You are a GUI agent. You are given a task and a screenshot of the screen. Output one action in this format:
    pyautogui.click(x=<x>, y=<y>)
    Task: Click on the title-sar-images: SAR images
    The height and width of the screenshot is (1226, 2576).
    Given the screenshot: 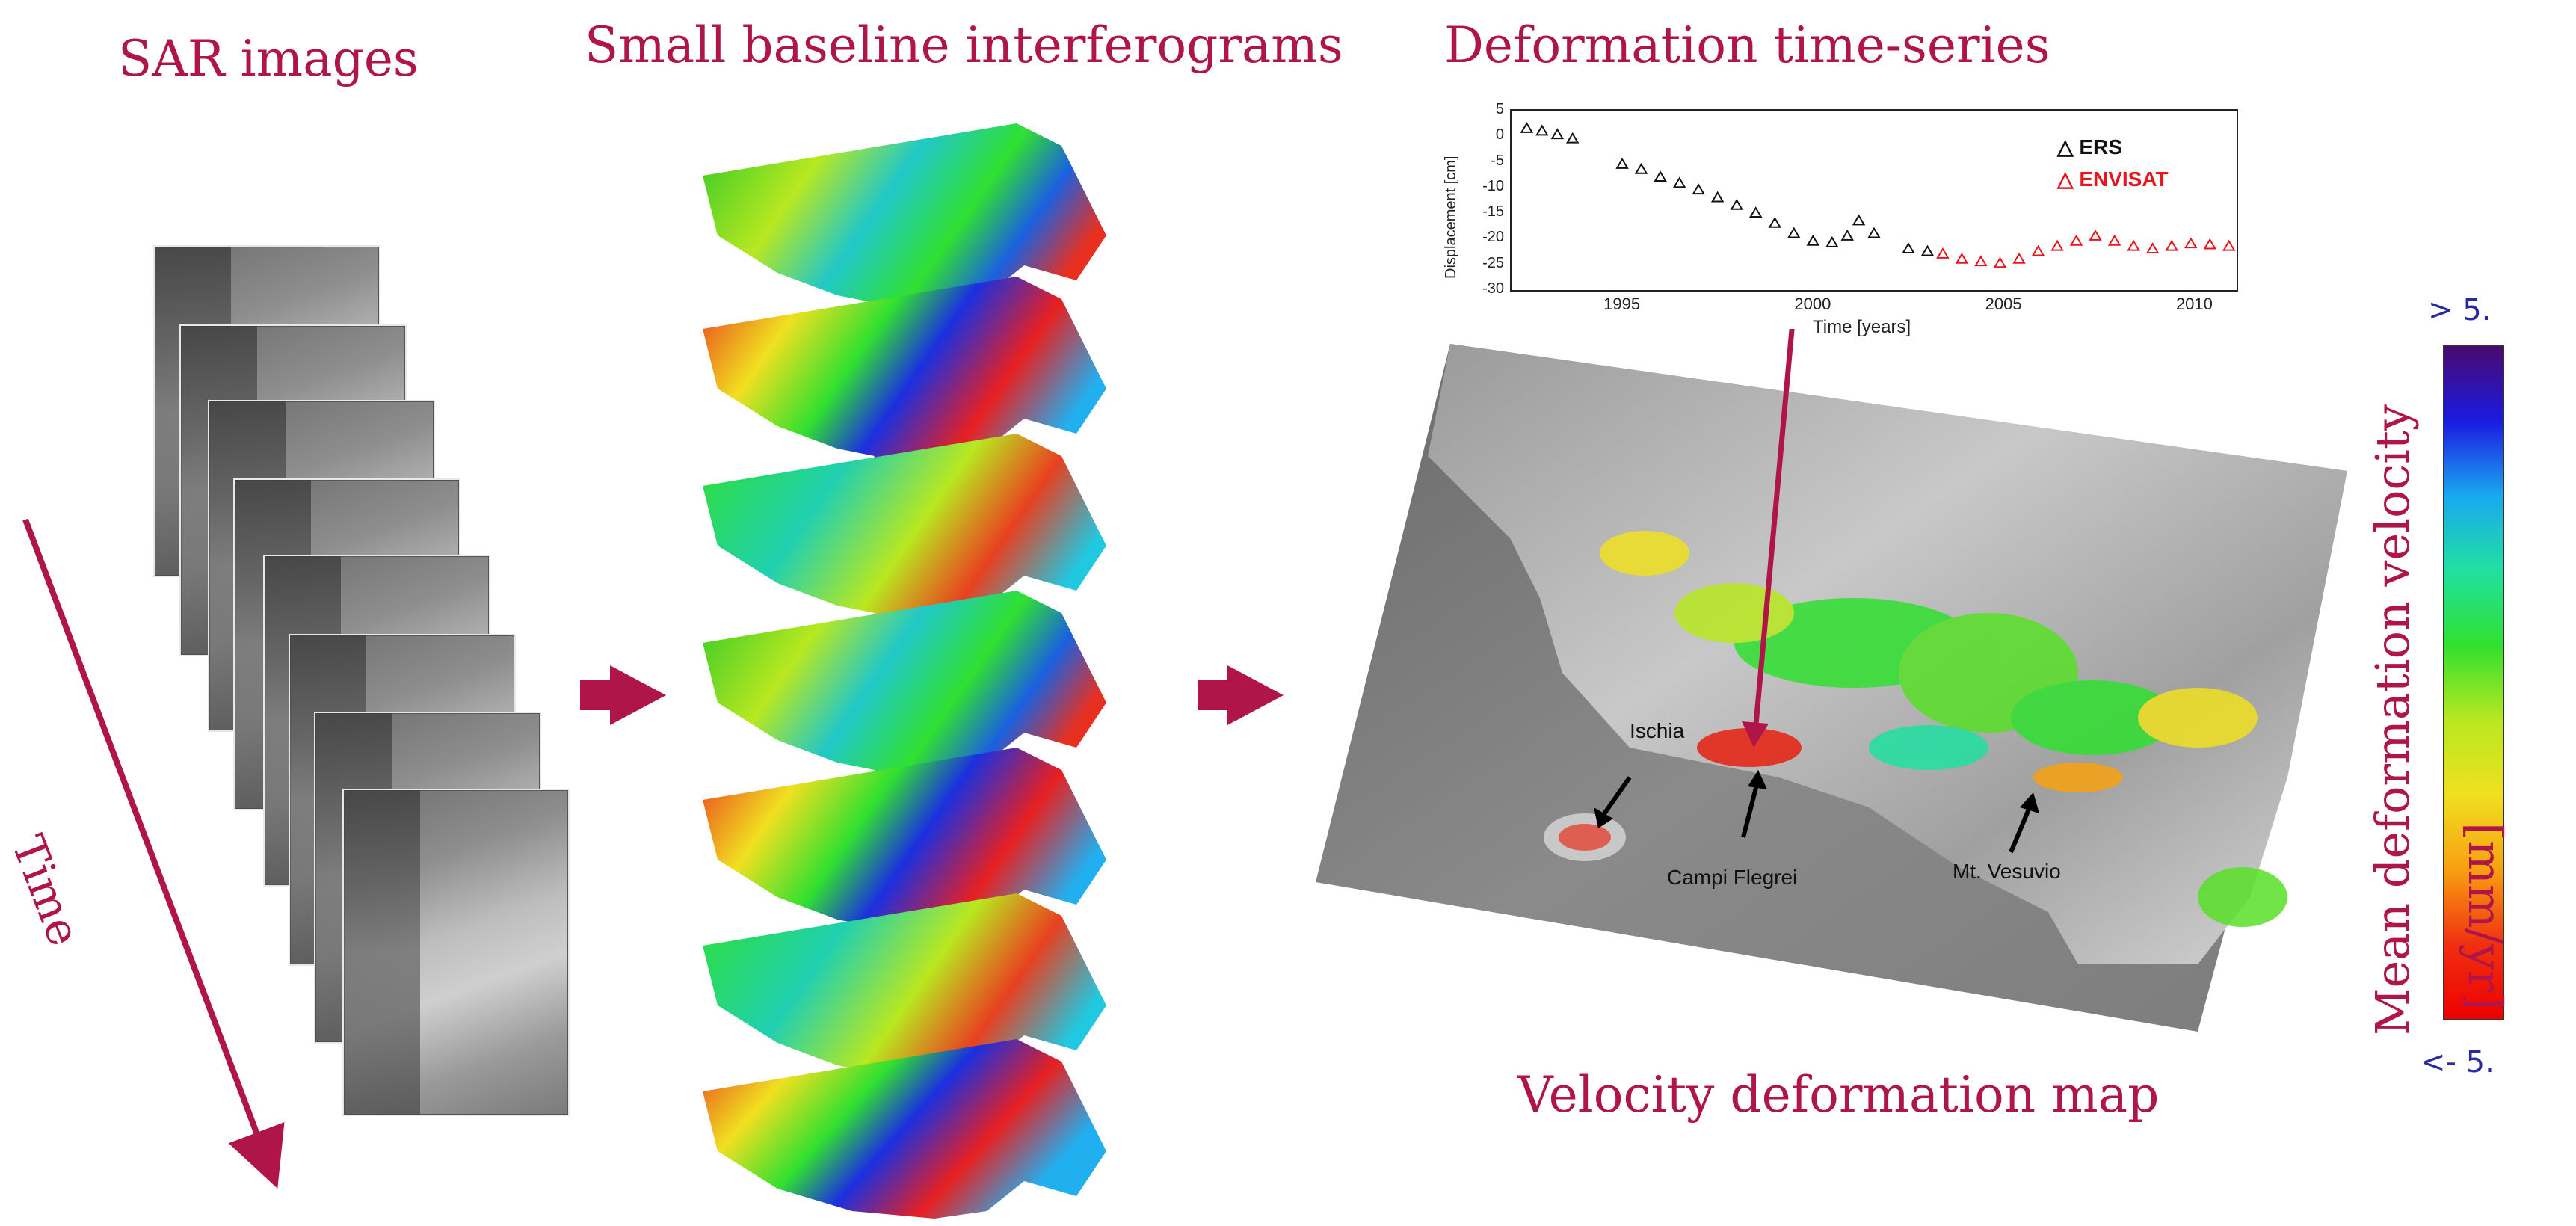 What is the action you would take?
    pyautogui.click(x=268, y=58)
    